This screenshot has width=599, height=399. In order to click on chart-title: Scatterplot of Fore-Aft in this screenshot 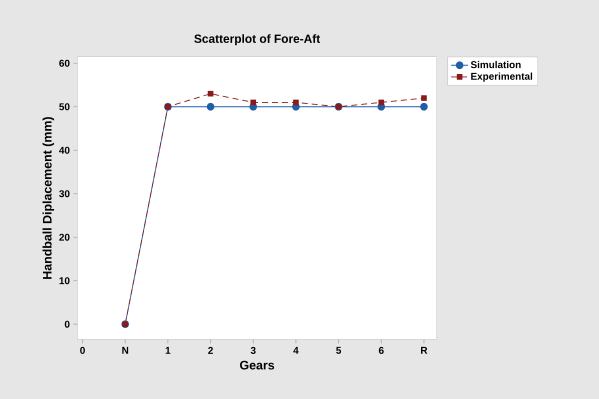, I will do `click(257, 40)`.